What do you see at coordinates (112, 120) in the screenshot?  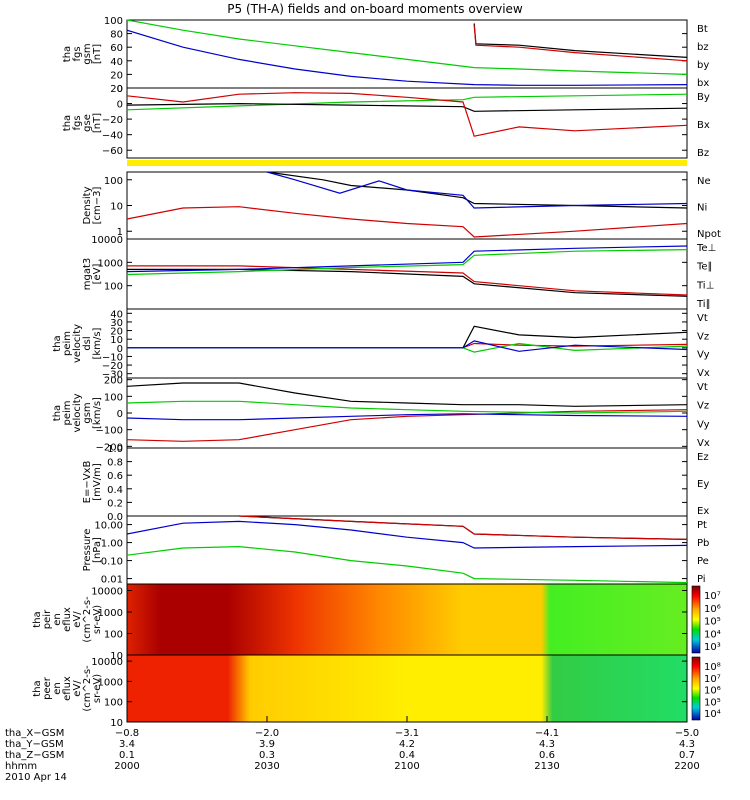 I see `y-tick-label: −20` at bounding box center [112, 120].